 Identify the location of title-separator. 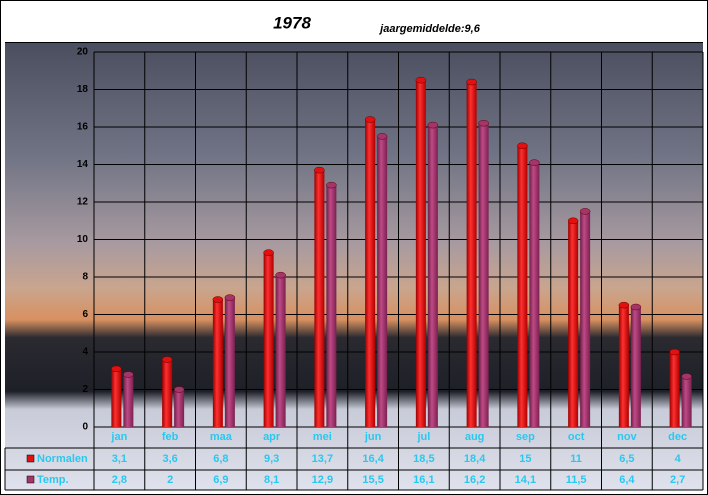
(354, 42).